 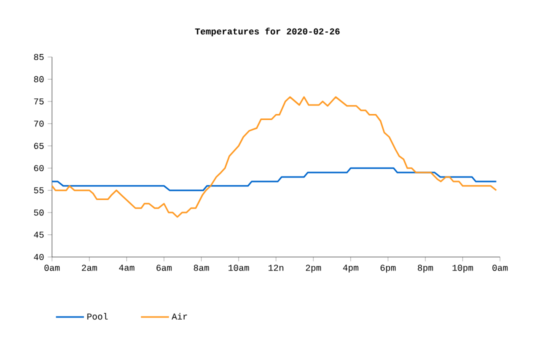 What do you see at coordinates (462, 268) in the screenshot?
I see `x-tick-label: 10pm` at bounding box center [462, 268].